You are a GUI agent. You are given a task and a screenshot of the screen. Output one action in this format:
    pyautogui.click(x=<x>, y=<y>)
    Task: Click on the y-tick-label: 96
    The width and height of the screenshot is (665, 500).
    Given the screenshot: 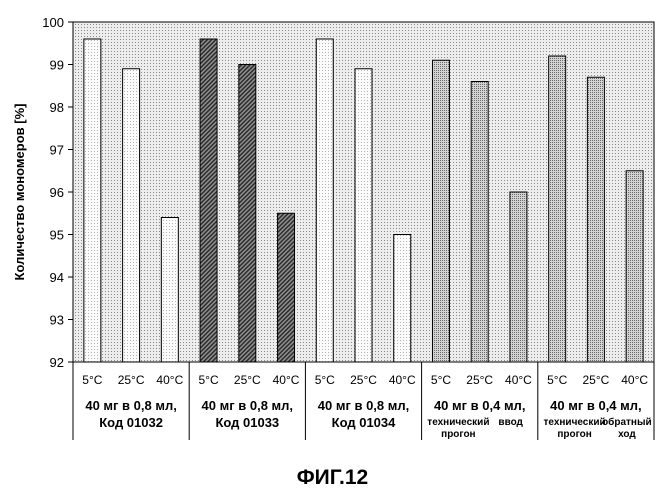 What is the action you would take?
    pyautogui.click(x=57, y=192)
    